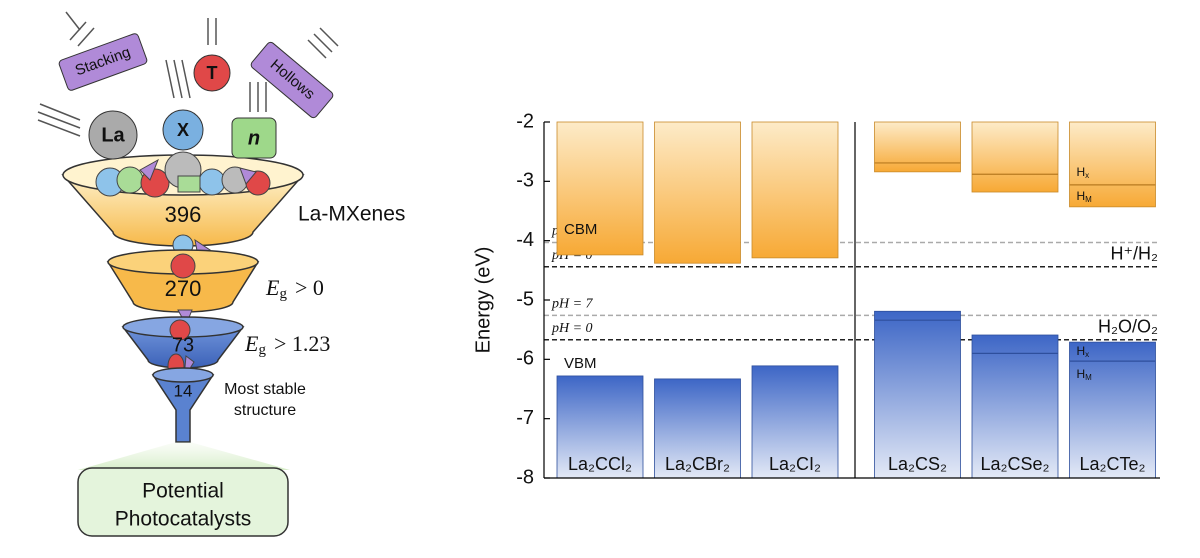  What do you see at coordinates (525, 240) in the screenshot?
I see `y-tick-label: -4` at bounding box center [525, 240].